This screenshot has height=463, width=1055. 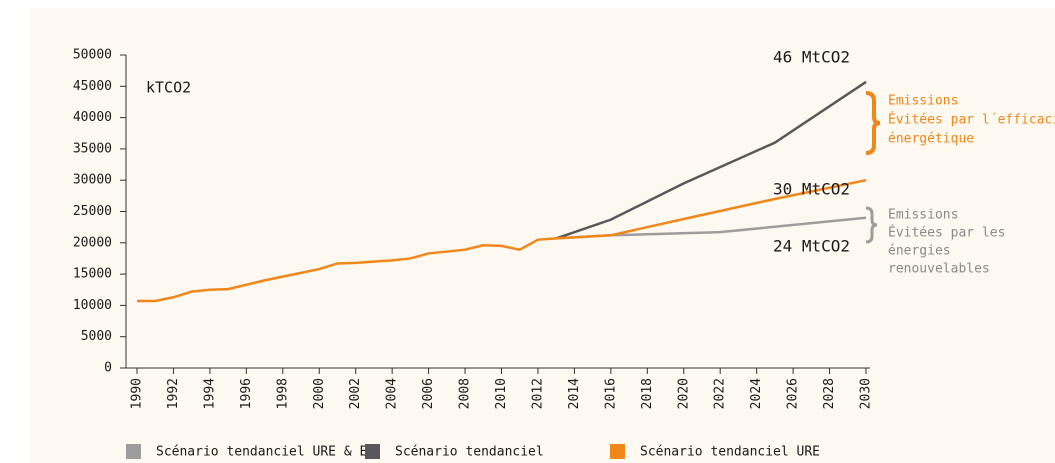 I want to click on brace-efficiency, so click(x=873, y=123).